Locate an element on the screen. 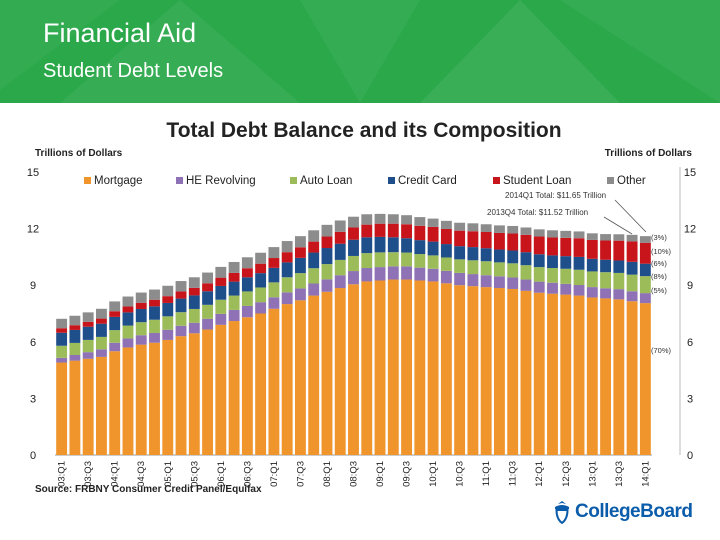 This screenshot has width=720, height=540. x-tick-label: 11:Q1 is located at coordinates (486, 473).